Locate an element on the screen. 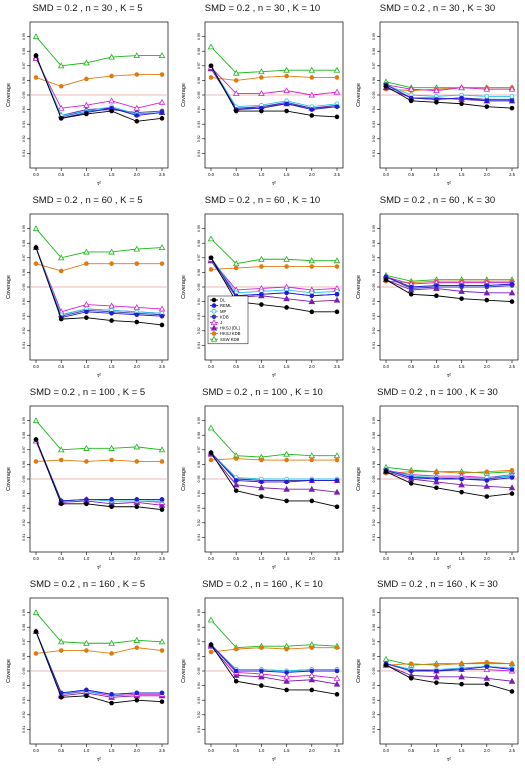  x-tick-label: 2.5 is located at coordinates (337, 750).